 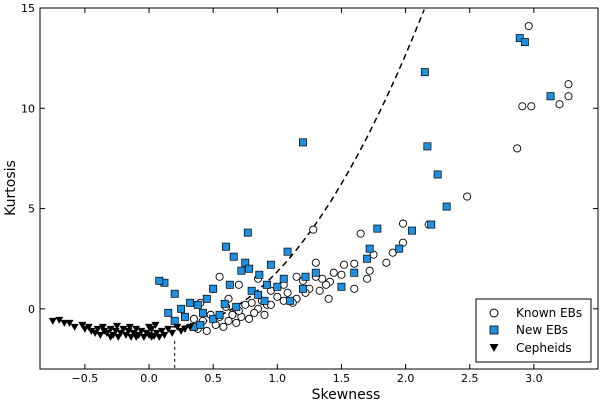 What do you see at coordinates (28, 108) in the screenshot?
I see `y-tick-label: 10` at bounding box center [28, 108].